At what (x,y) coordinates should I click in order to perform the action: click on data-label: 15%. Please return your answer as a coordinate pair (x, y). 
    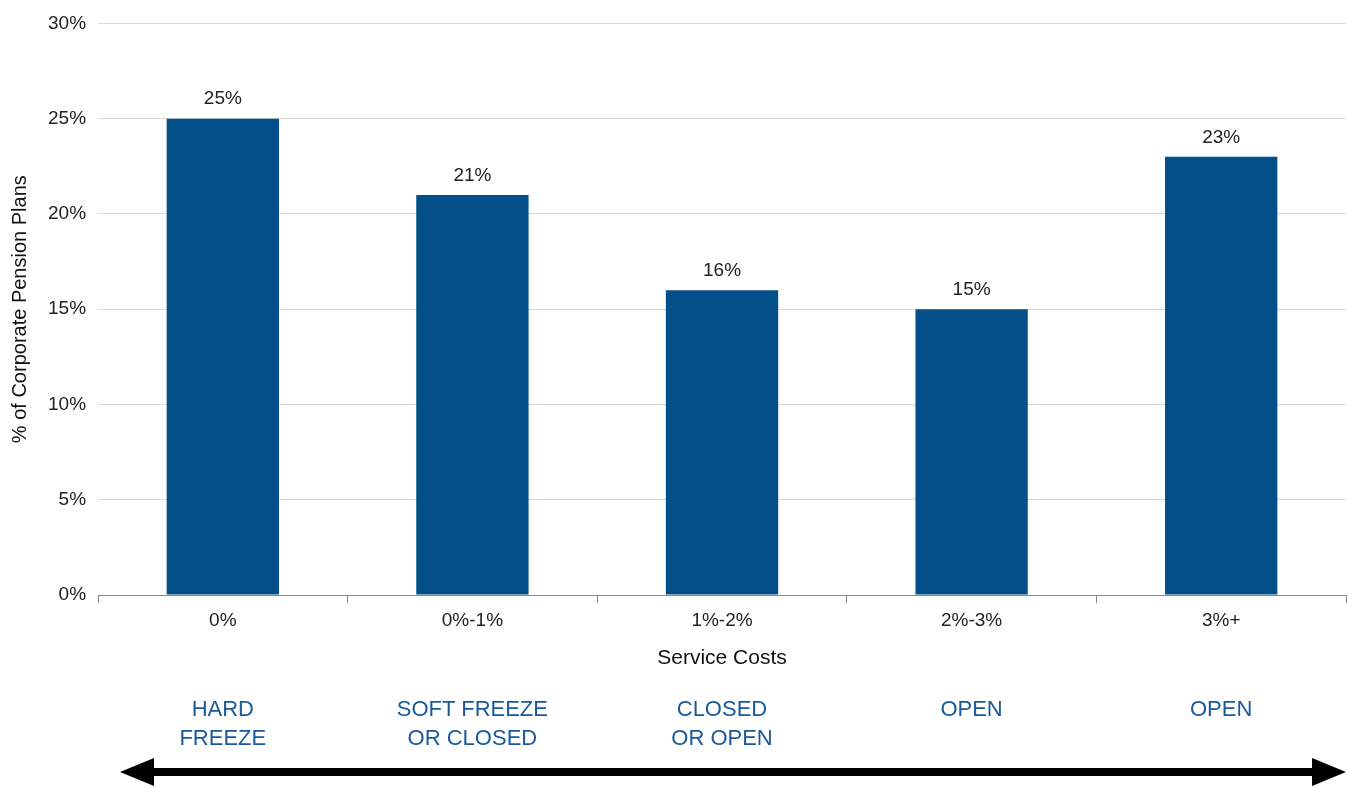
    Looking at the image, I should click on (971, 288).